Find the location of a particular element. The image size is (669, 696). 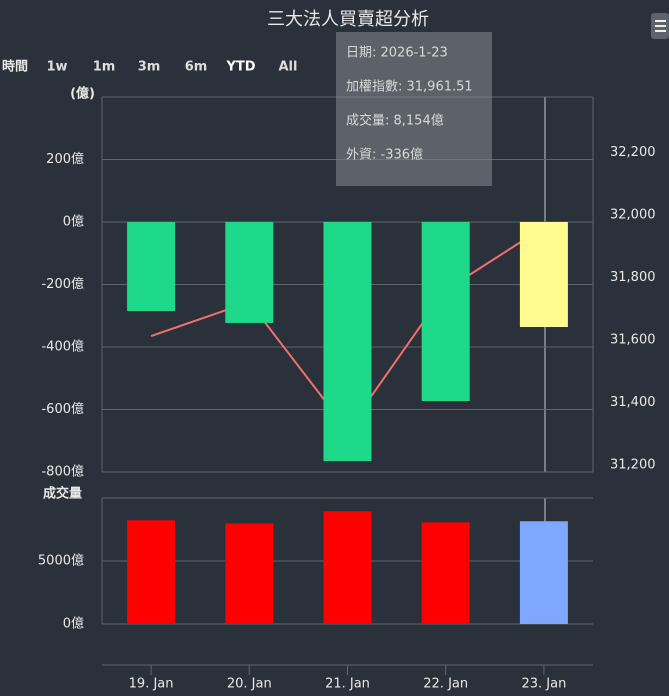

y-tick-label: 31,400 is located at coordinates (633, 402).